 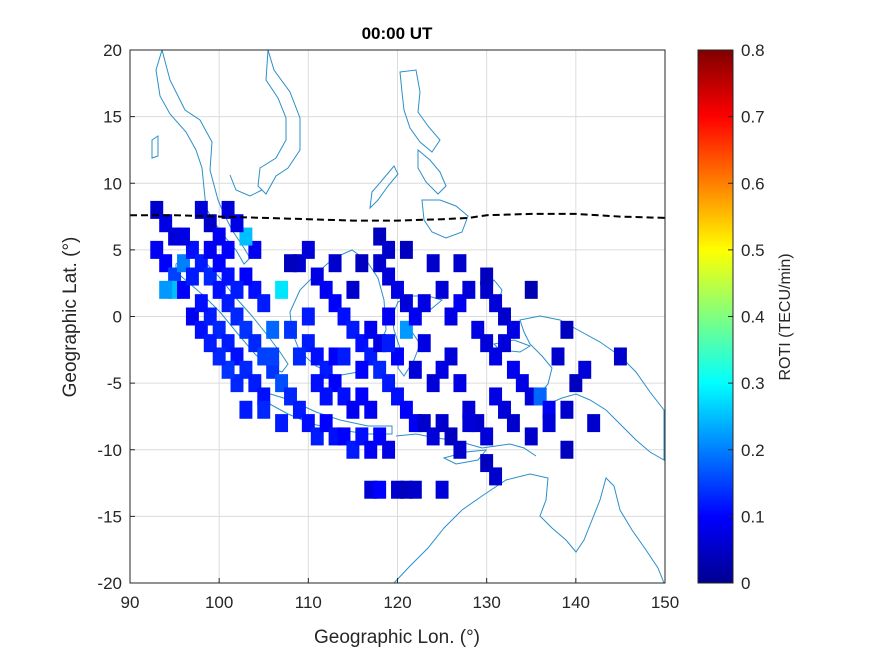 I want to click on x-tick-label: 130, so click(x=486, y=602).